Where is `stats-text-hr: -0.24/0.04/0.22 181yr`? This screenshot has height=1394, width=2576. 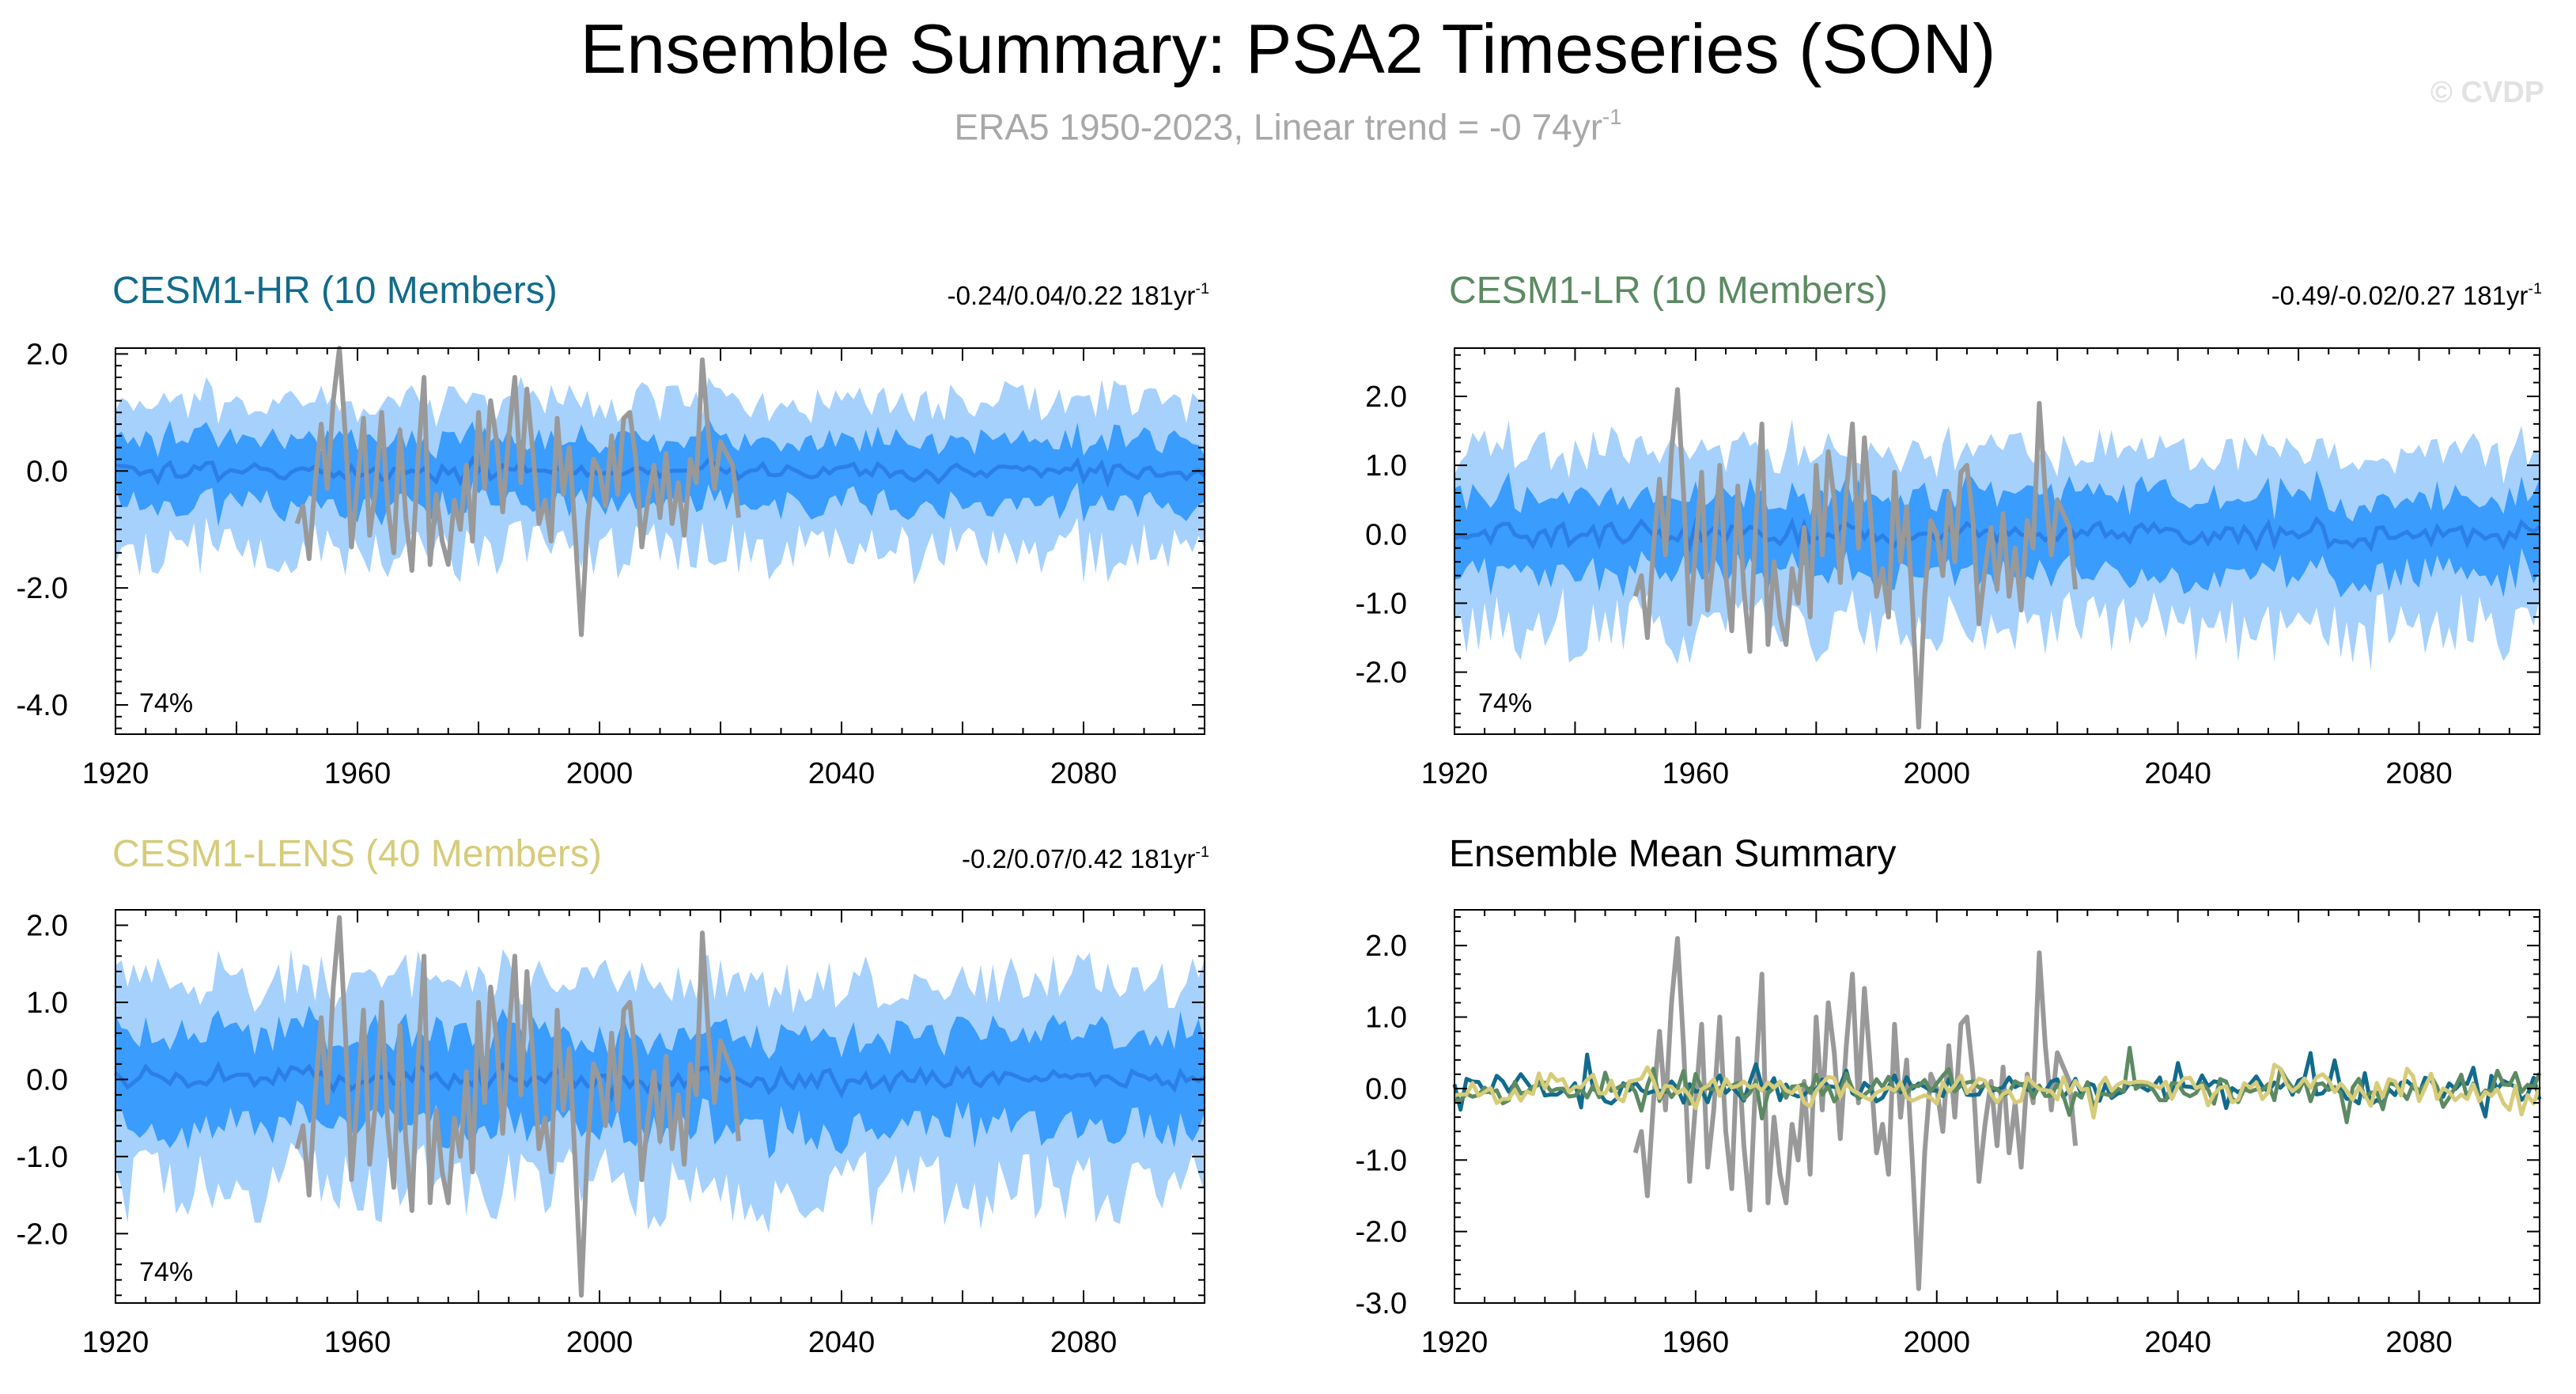
stats-text-hr: -0.24/0.04/0.22 181yr is located at coordinates (1071, 295).